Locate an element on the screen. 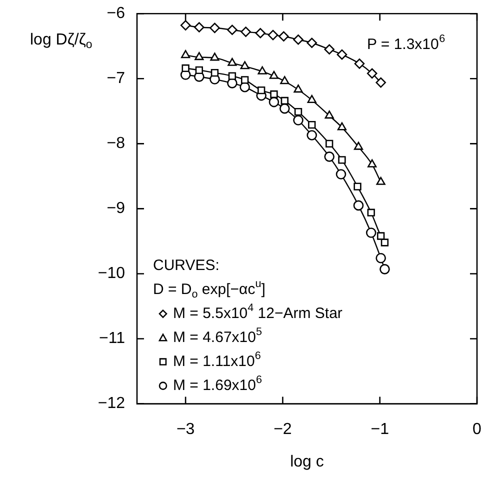 Image resolution: width=491 pixels, height=477 pixels. y-tick-label: −9 is located at coordinates (116, 209).